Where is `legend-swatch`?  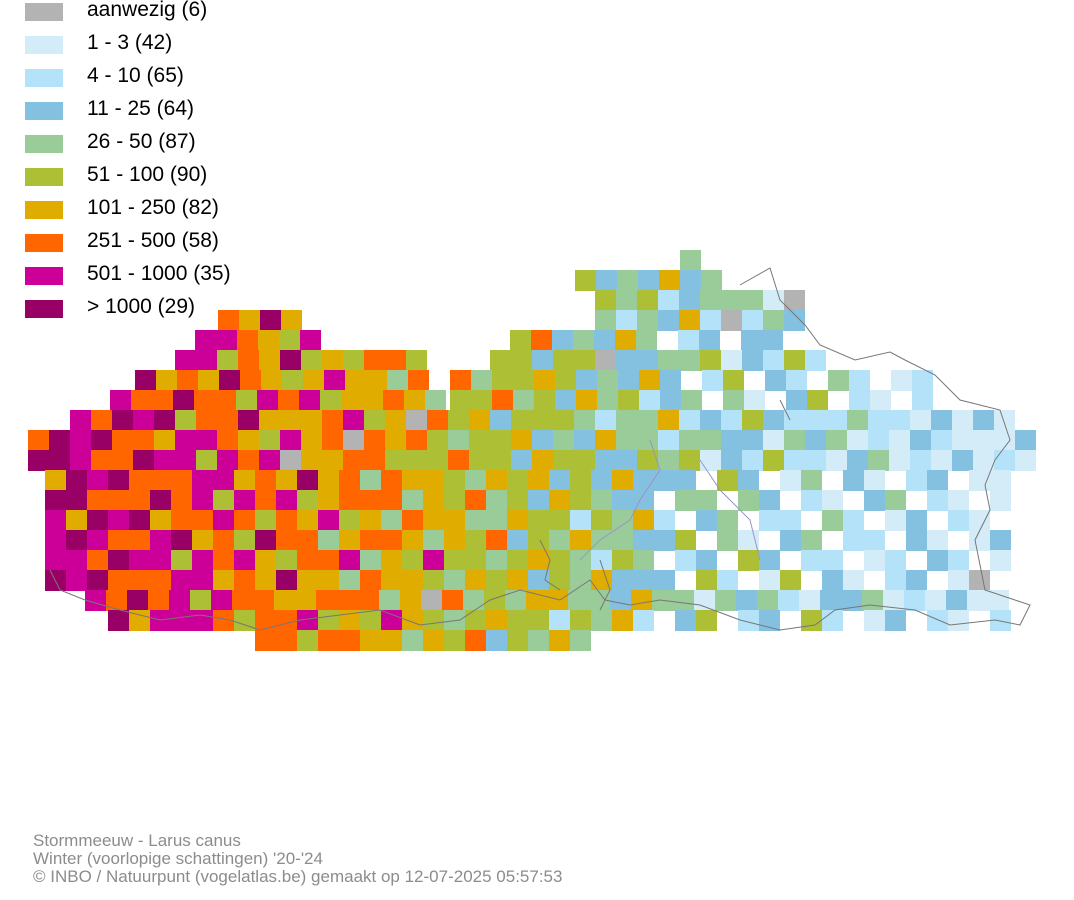
legend-swatch is located at coordinates (44, 12).